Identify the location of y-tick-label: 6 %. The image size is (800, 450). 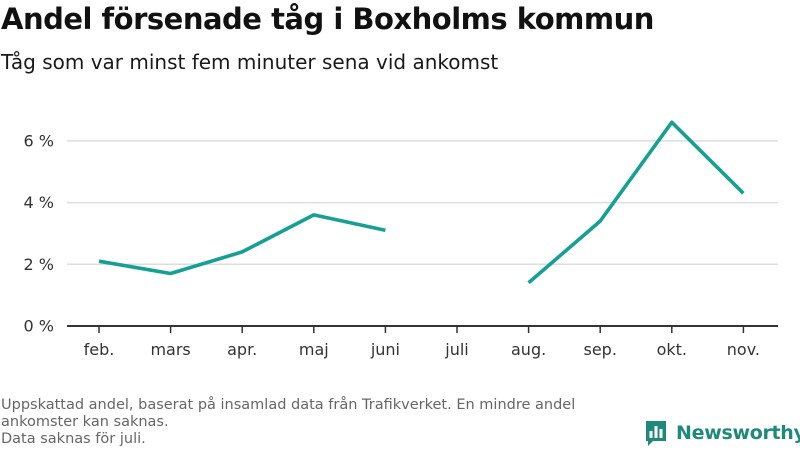
(39, 140).